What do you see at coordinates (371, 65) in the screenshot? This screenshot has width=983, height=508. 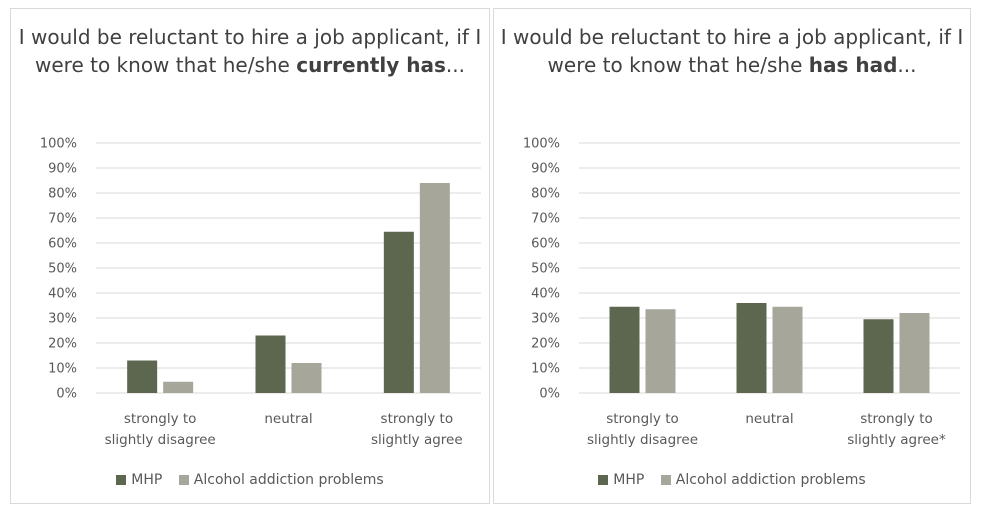 I see `chart-title-bold: currently has` at bounding box center [371, 65].